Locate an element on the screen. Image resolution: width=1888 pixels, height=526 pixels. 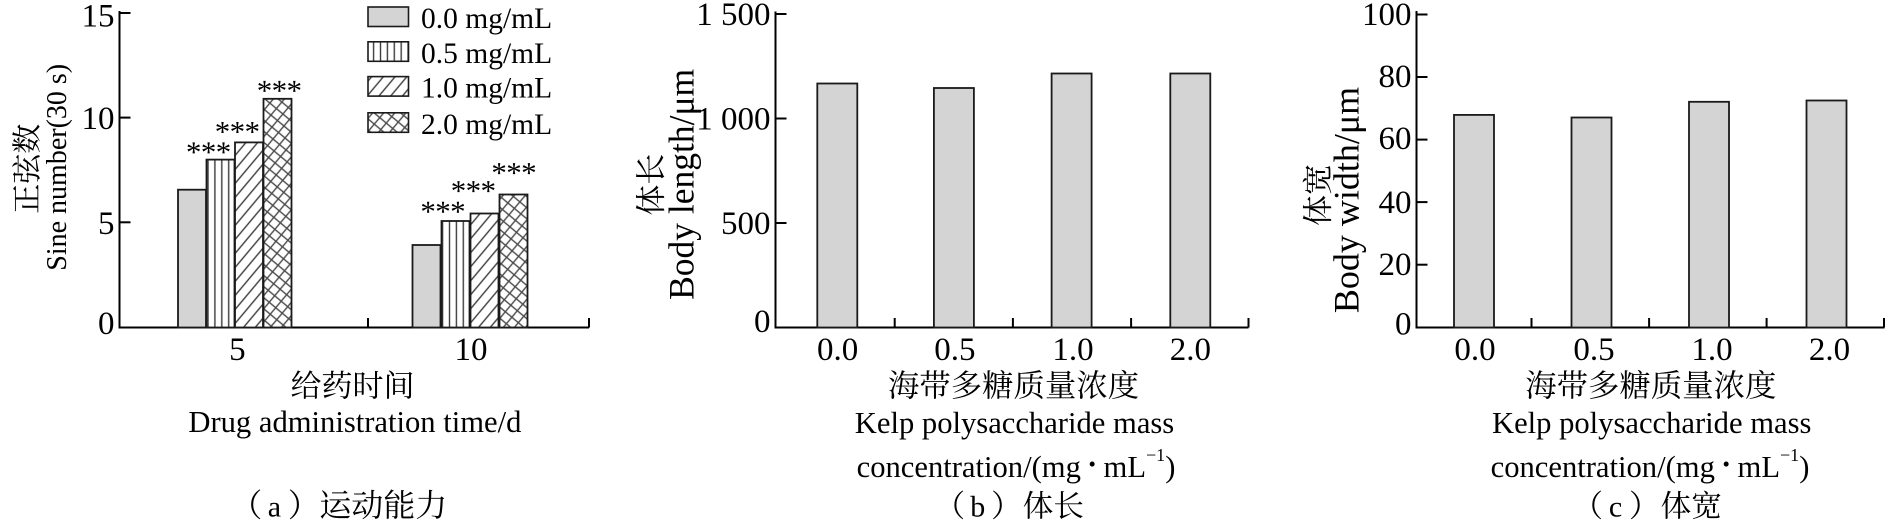
svg-text: c is located at coordinates (1615, 506).